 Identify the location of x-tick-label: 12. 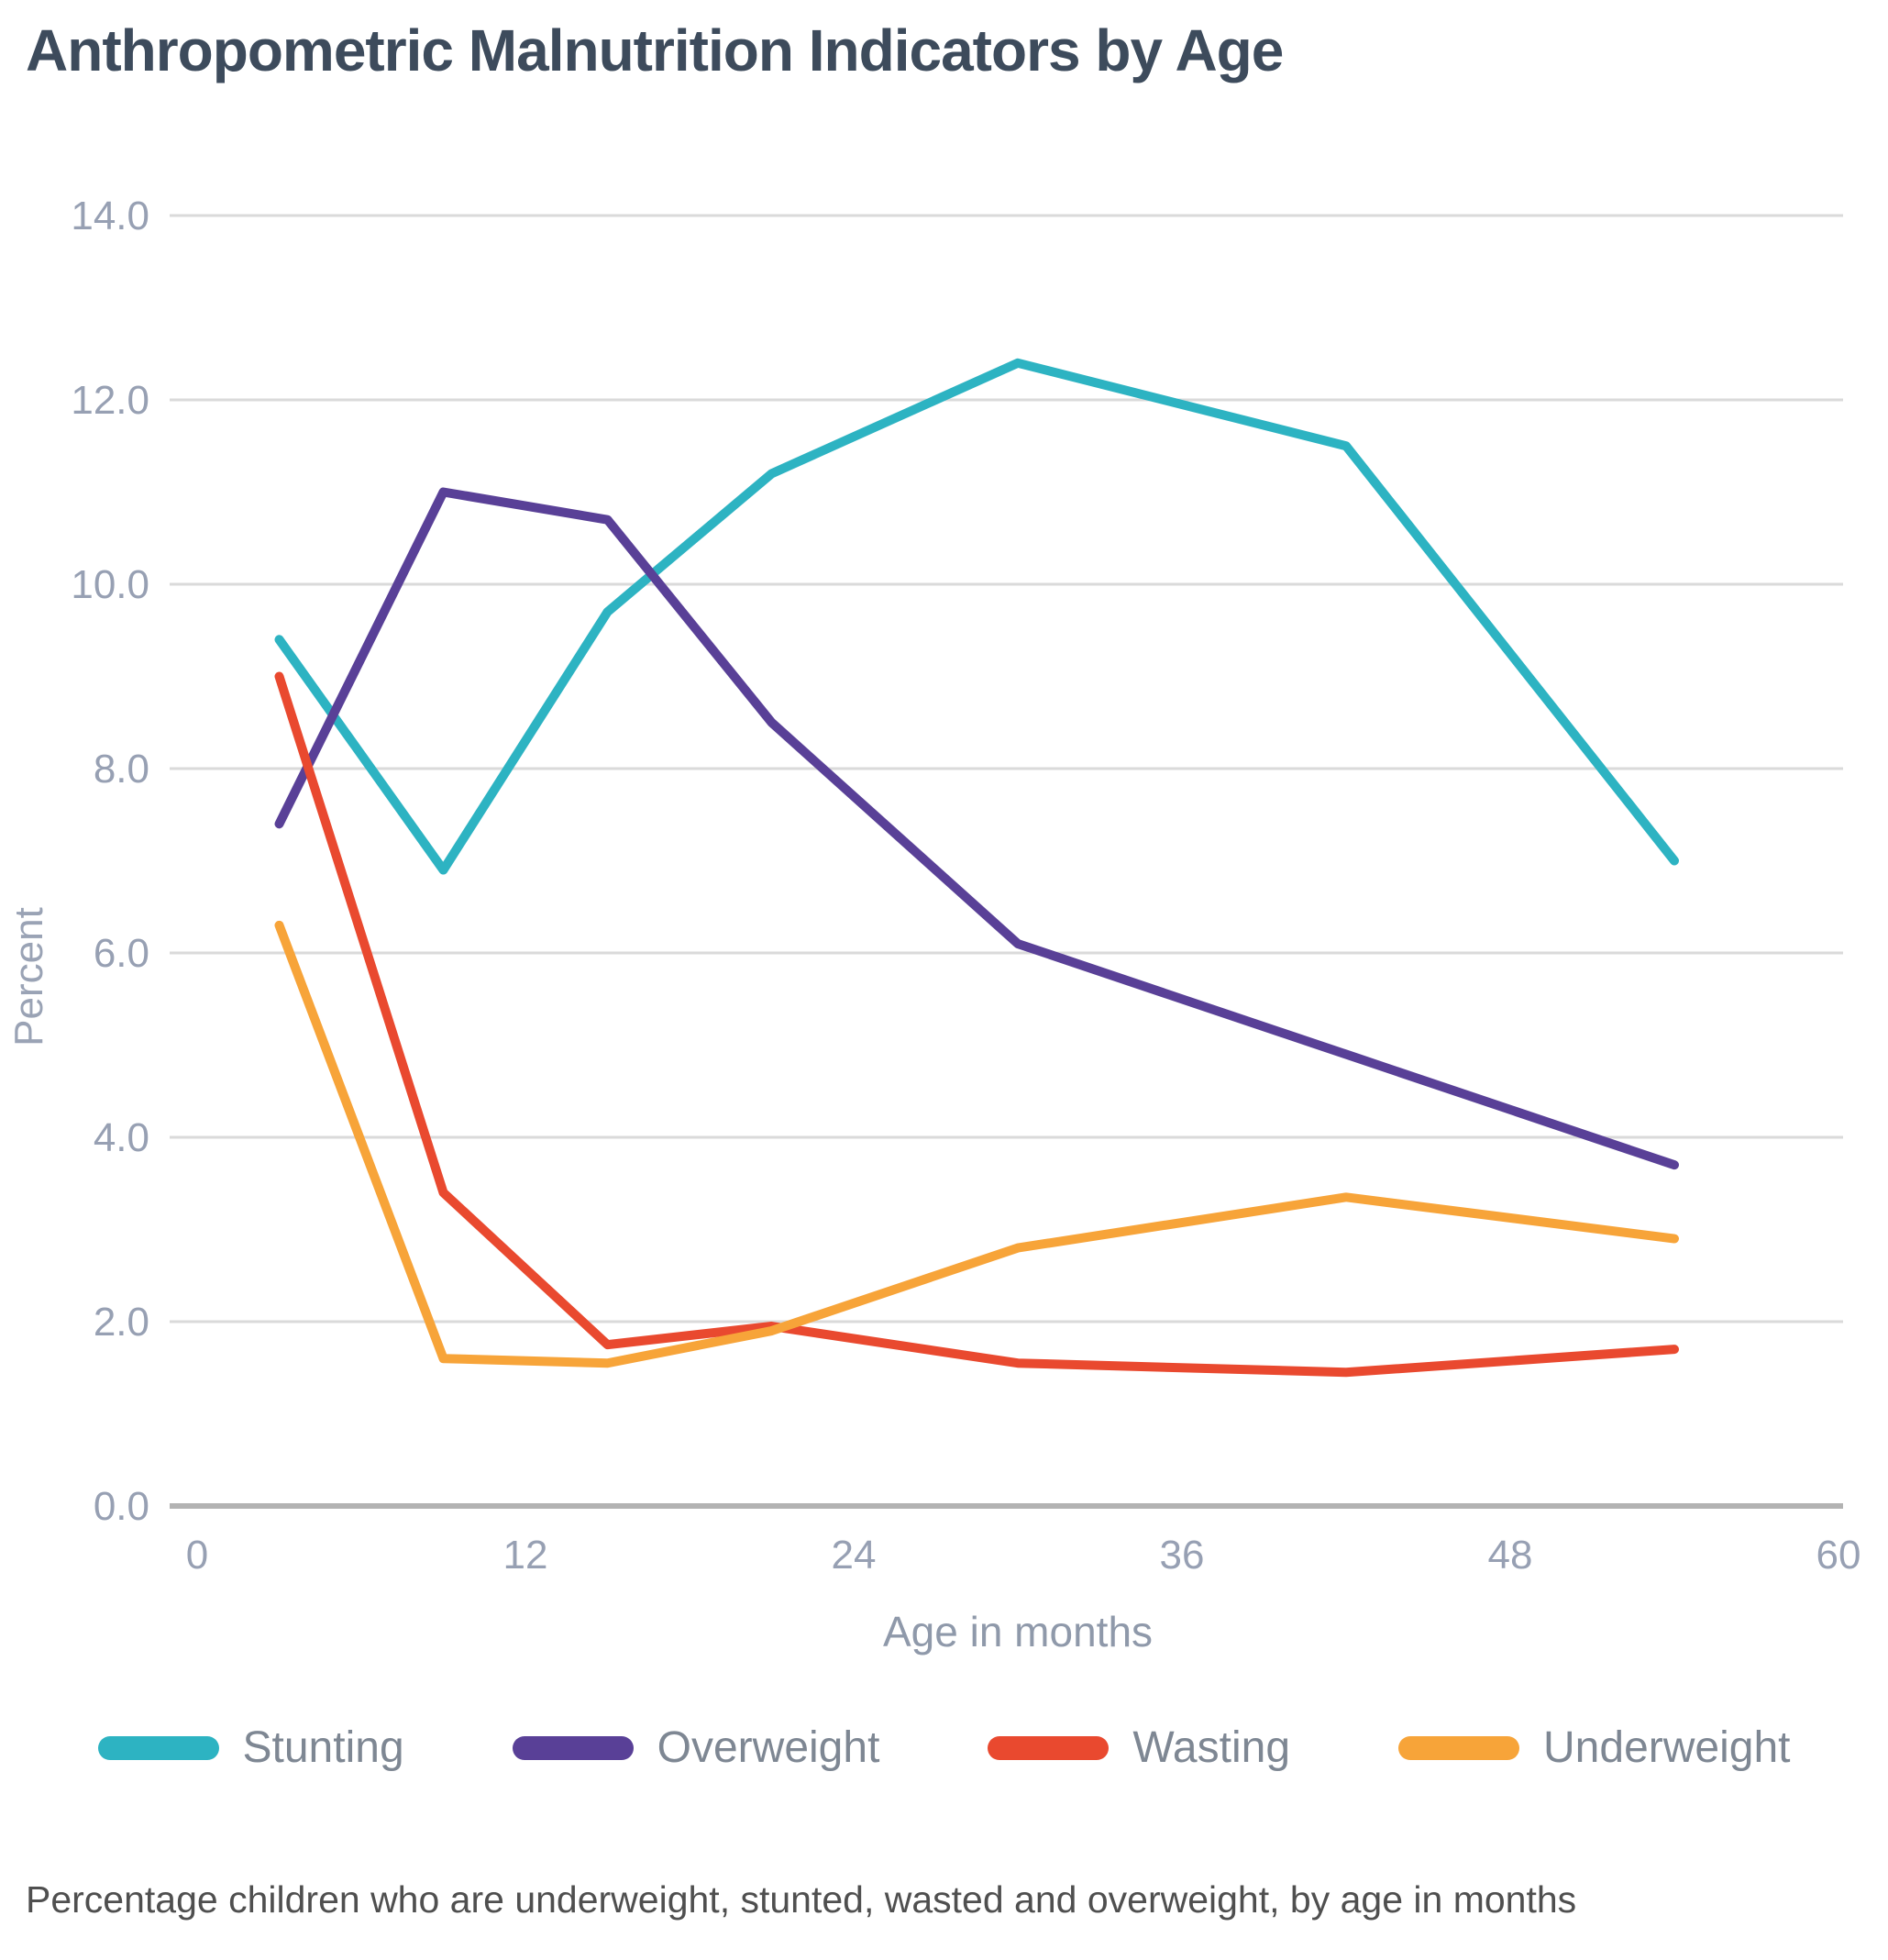
(525, 1555).